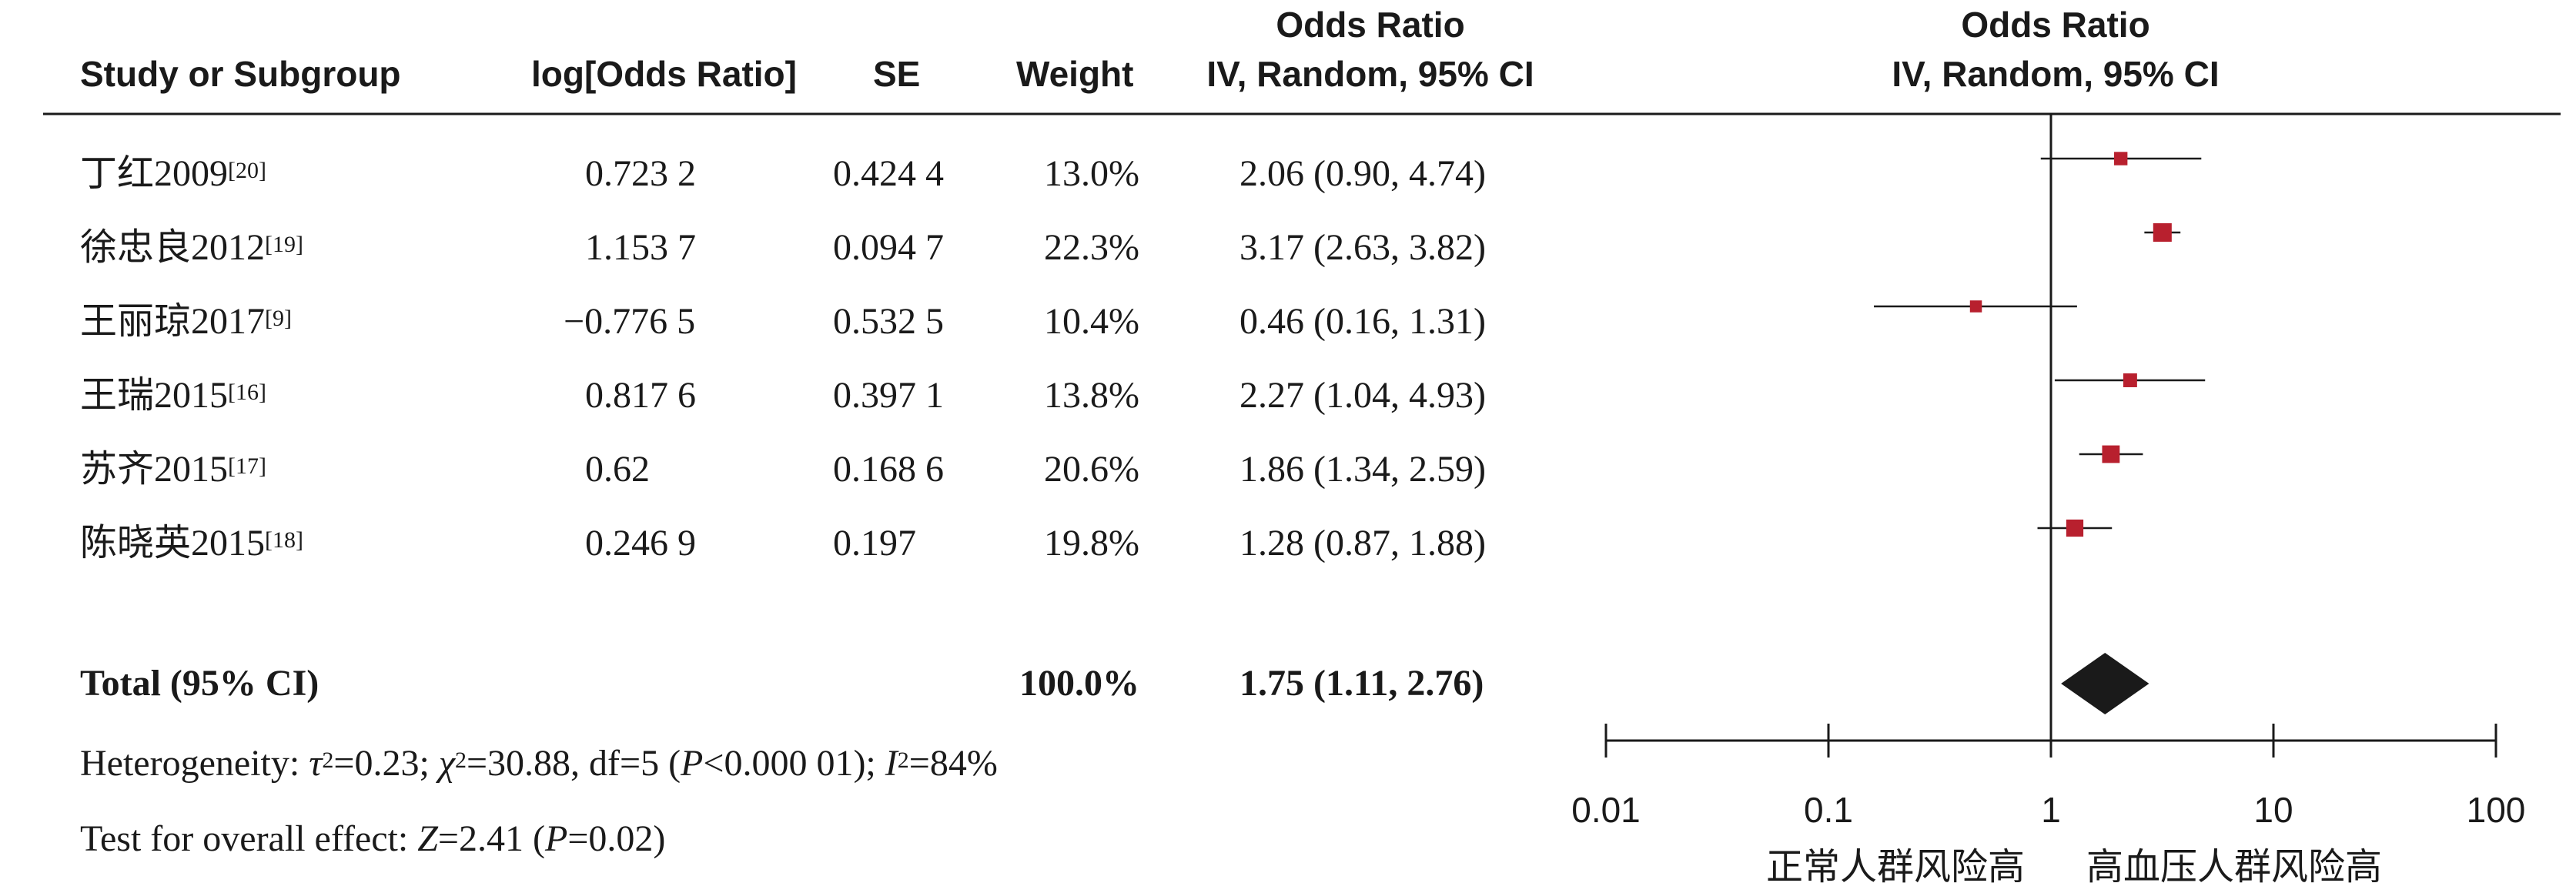 Image resolution: width=2576 pixels, height=893 pixels. Describe the element at coordinates (616, 838) in the screenshot. I see `overall-p-value: =0.02)` at that location.